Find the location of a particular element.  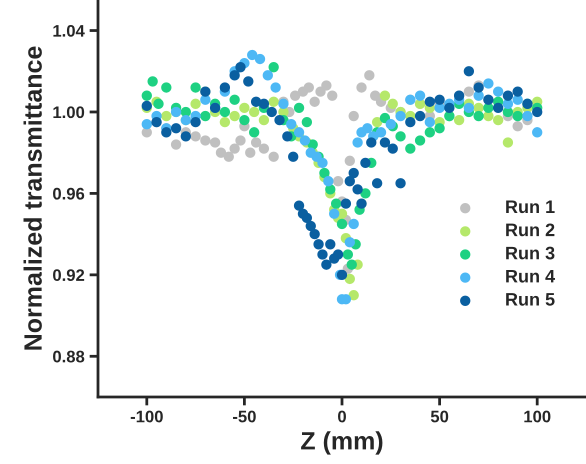

y-tick-label: 1.04 is located at coordinates (69, 30).